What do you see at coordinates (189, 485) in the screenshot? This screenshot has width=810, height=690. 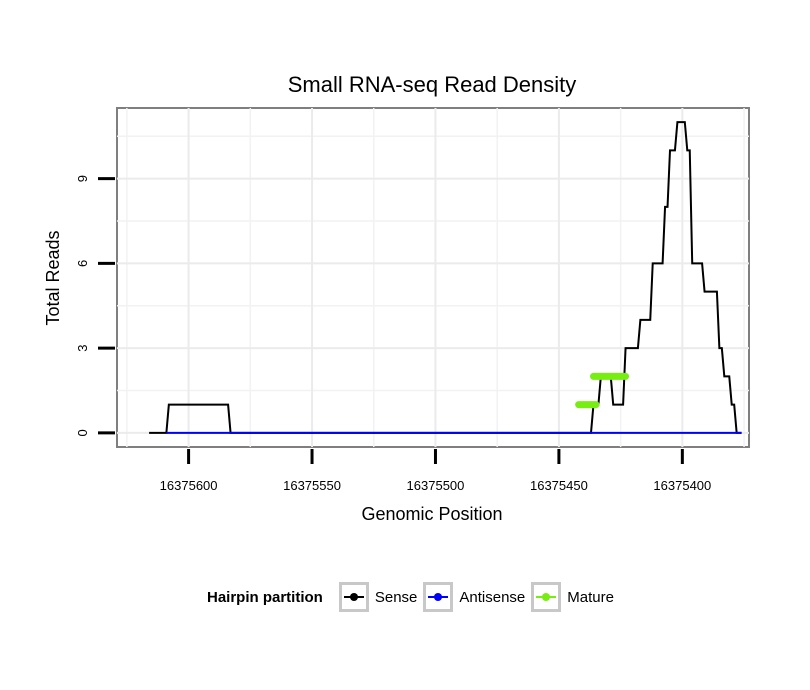 I see `x-tick-label: 16375600` at bounding box center [189, 485].